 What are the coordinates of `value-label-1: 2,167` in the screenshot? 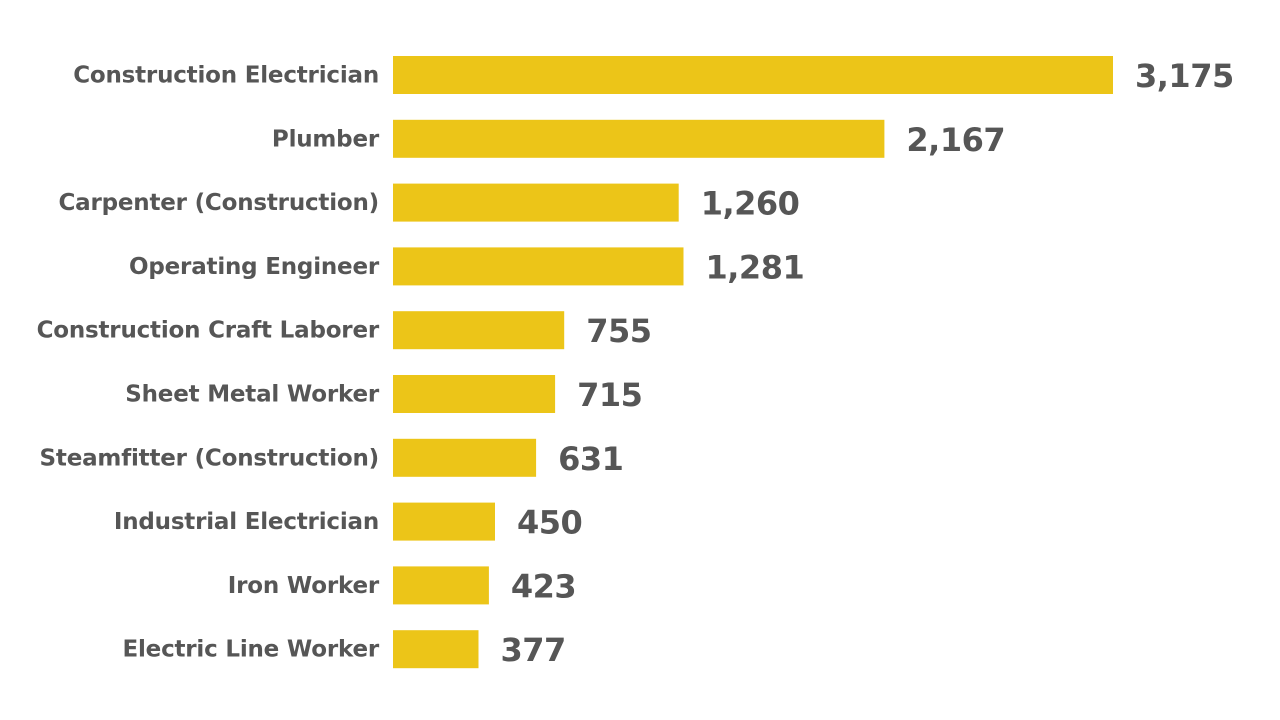 It's located at (955, 140).